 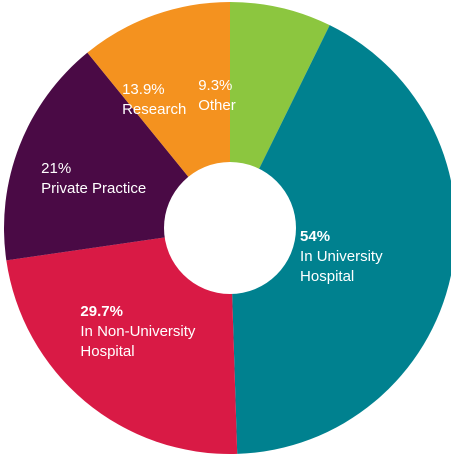 What do you see at coordinates (260, 96) in the screenshot?
I see `slice-label: 9.3% Other` at bounding box center [260, 96].